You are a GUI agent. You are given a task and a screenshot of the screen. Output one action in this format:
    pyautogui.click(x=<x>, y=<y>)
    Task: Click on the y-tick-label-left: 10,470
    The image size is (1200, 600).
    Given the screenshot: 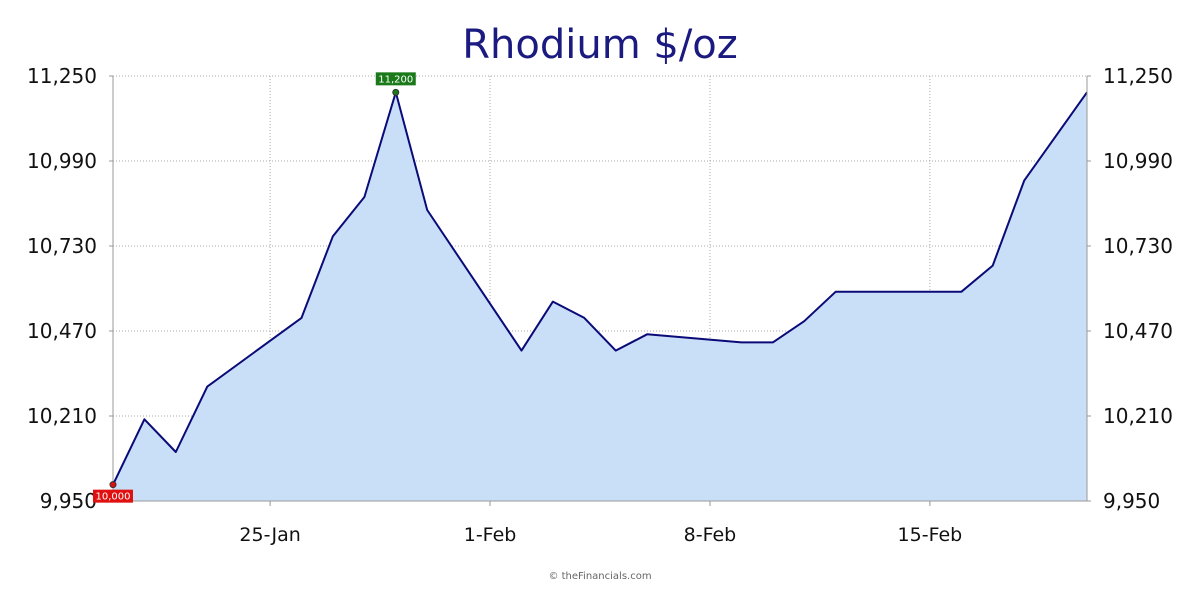 What is the action you would take?
    pyautogui.click(x=62, y=331)
    